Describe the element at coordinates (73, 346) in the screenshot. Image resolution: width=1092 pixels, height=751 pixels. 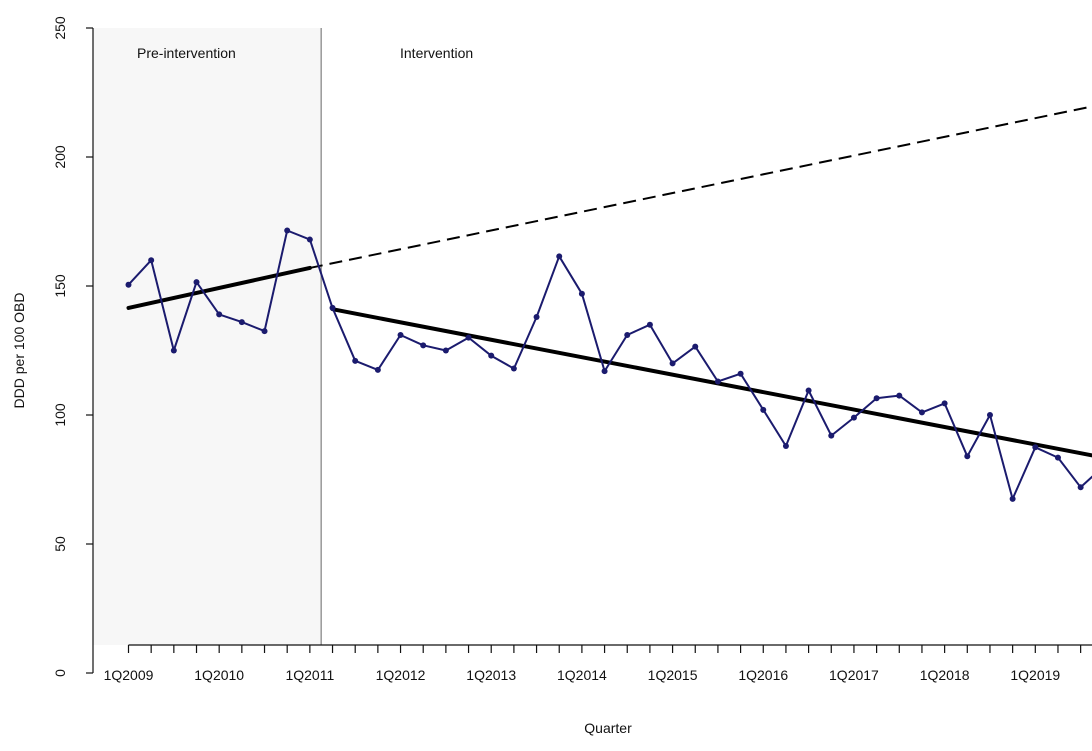
I see `y-axis: 0 50 100 150 200 250` at that location.